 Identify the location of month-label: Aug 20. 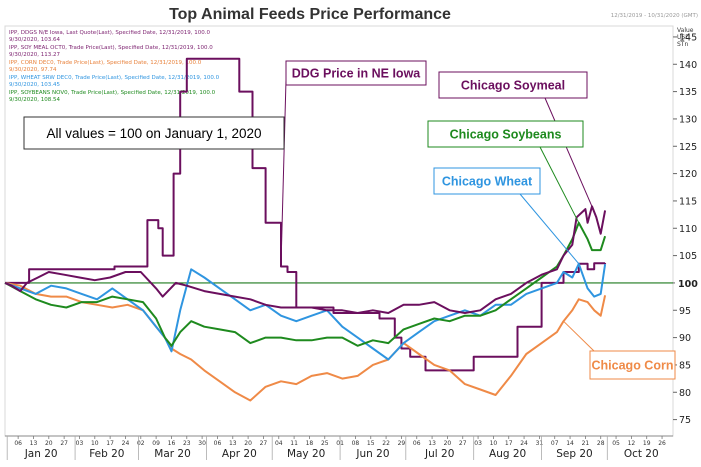
(507, 454).